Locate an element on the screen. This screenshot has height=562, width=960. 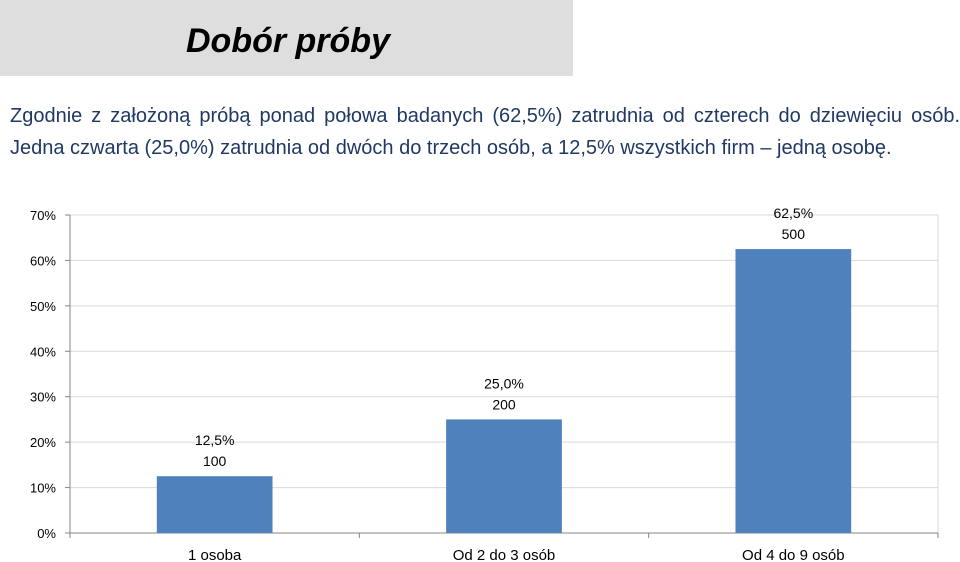
page-title: Dobór próby is located at coordinates (288, 41).